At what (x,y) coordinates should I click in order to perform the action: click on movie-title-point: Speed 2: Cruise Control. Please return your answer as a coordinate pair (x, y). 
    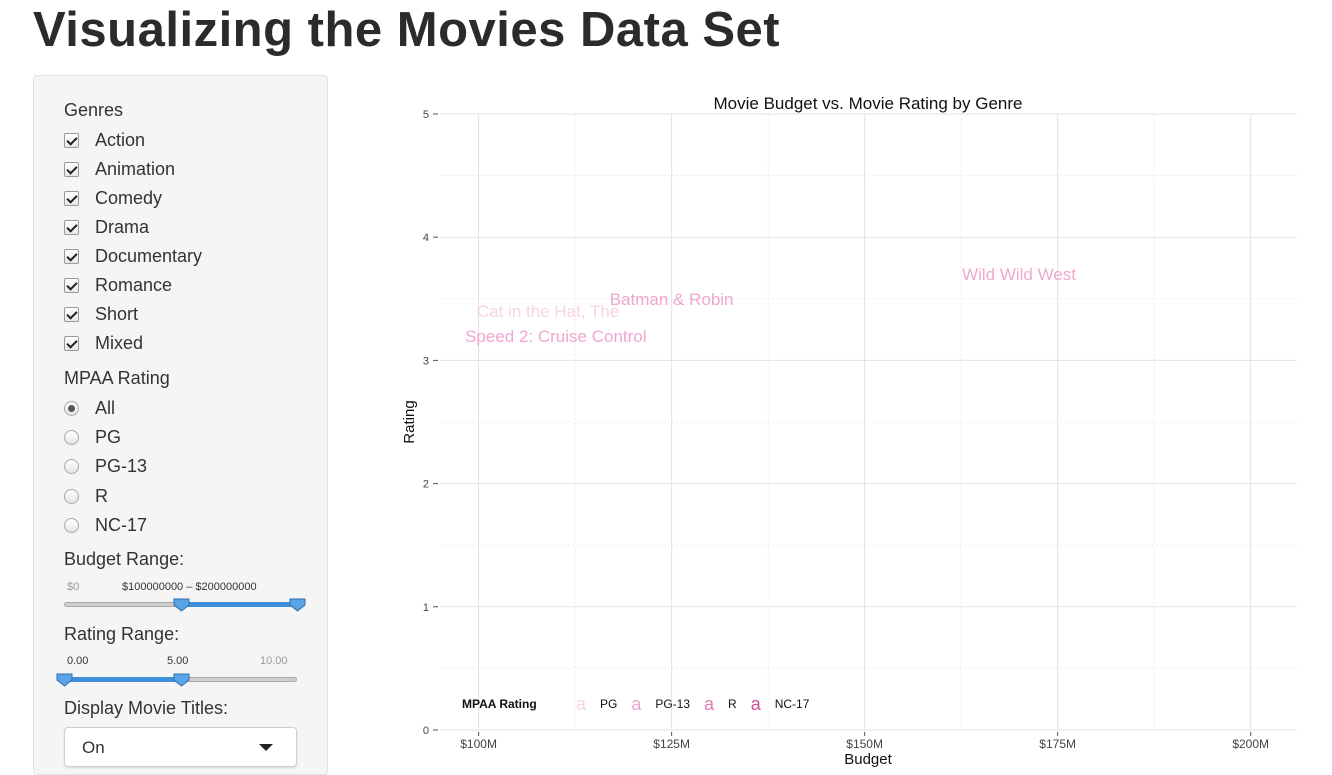
    Looking at the image, I should click on (555, 336).